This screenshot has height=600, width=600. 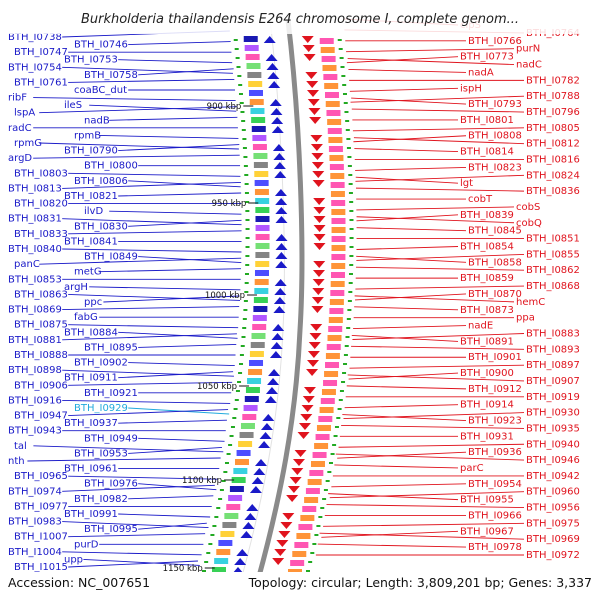 I want to click on right-gene-label: BTH_I0824, so click(x=553, y=175).